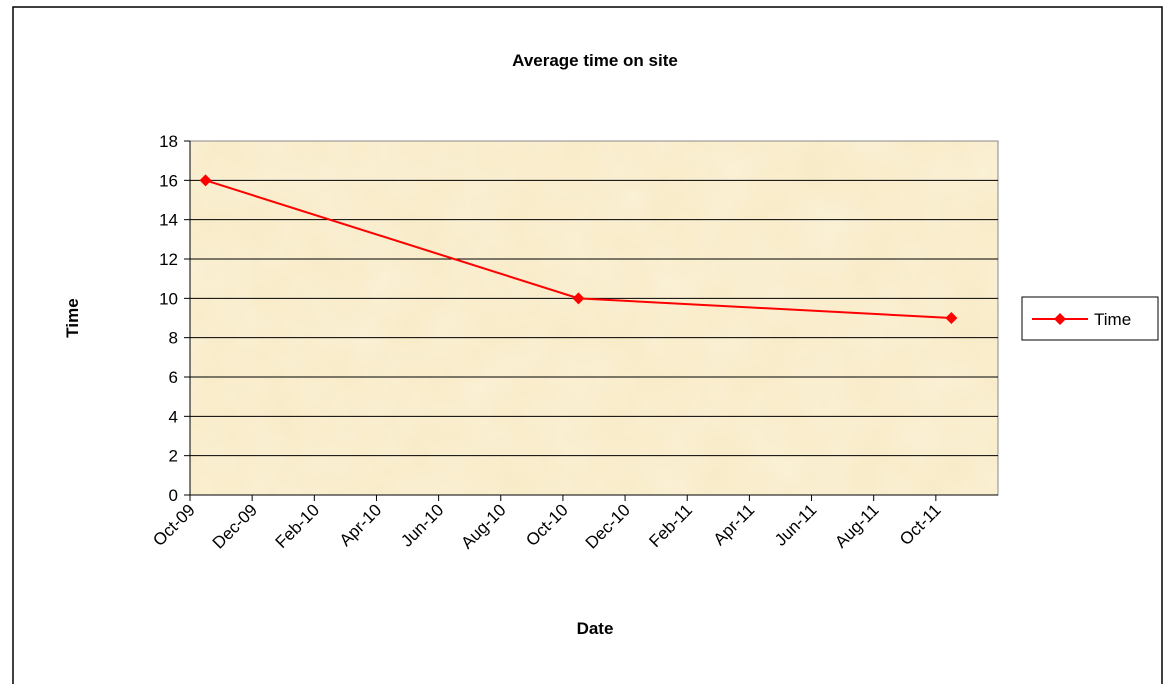 This screenshot has width=1164, height=684. What do you see at coordinates (173, 338) in the screenshot?
I see `y-tick-label: 8` at bounding box center [173, 338].